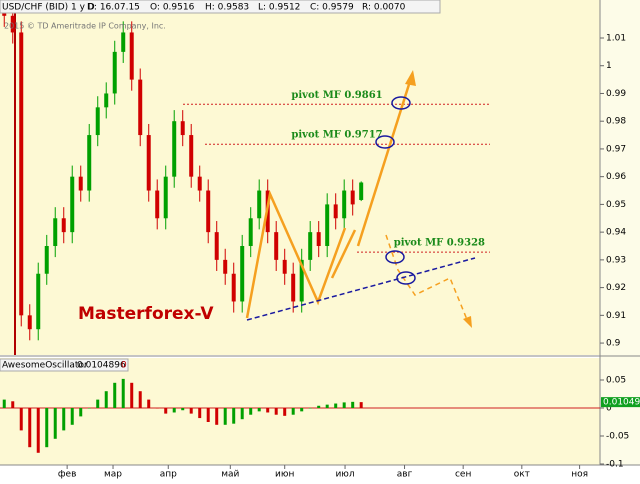 The width and height of the screenshot is (640, 484). I want to click on pivot-label: pivot MF 0.9328, so click(439, 243).